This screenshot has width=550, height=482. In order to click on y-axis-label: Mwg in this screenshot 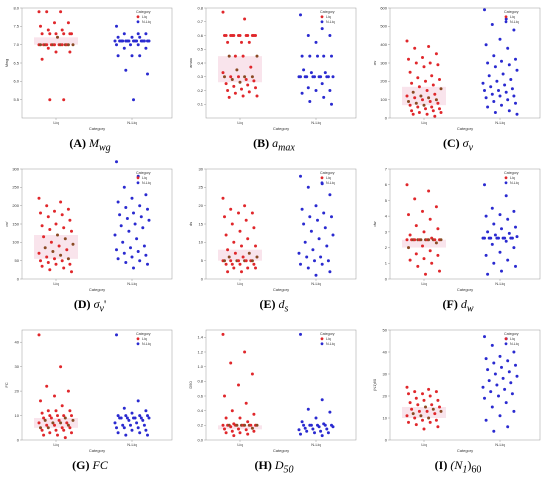, I will do `click(6, 63)`.